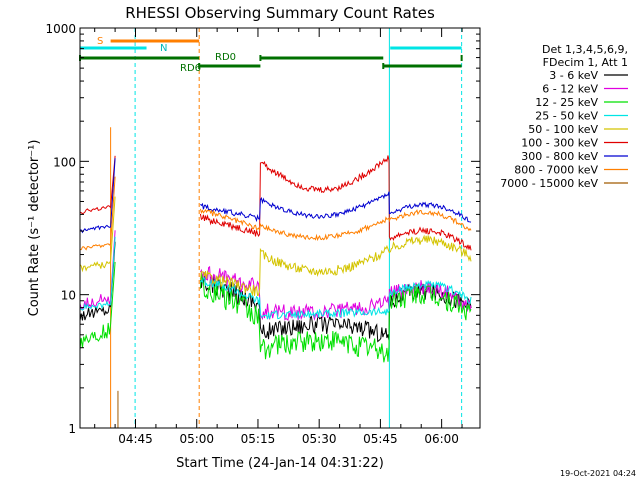 Image resolution: width=640 pixels, height=480 pixels. Describe the element at coordinates (585, 49) in the screenshot. I see `legend-header-line-1: Det 1,3,4,5,6,9,` at that location.